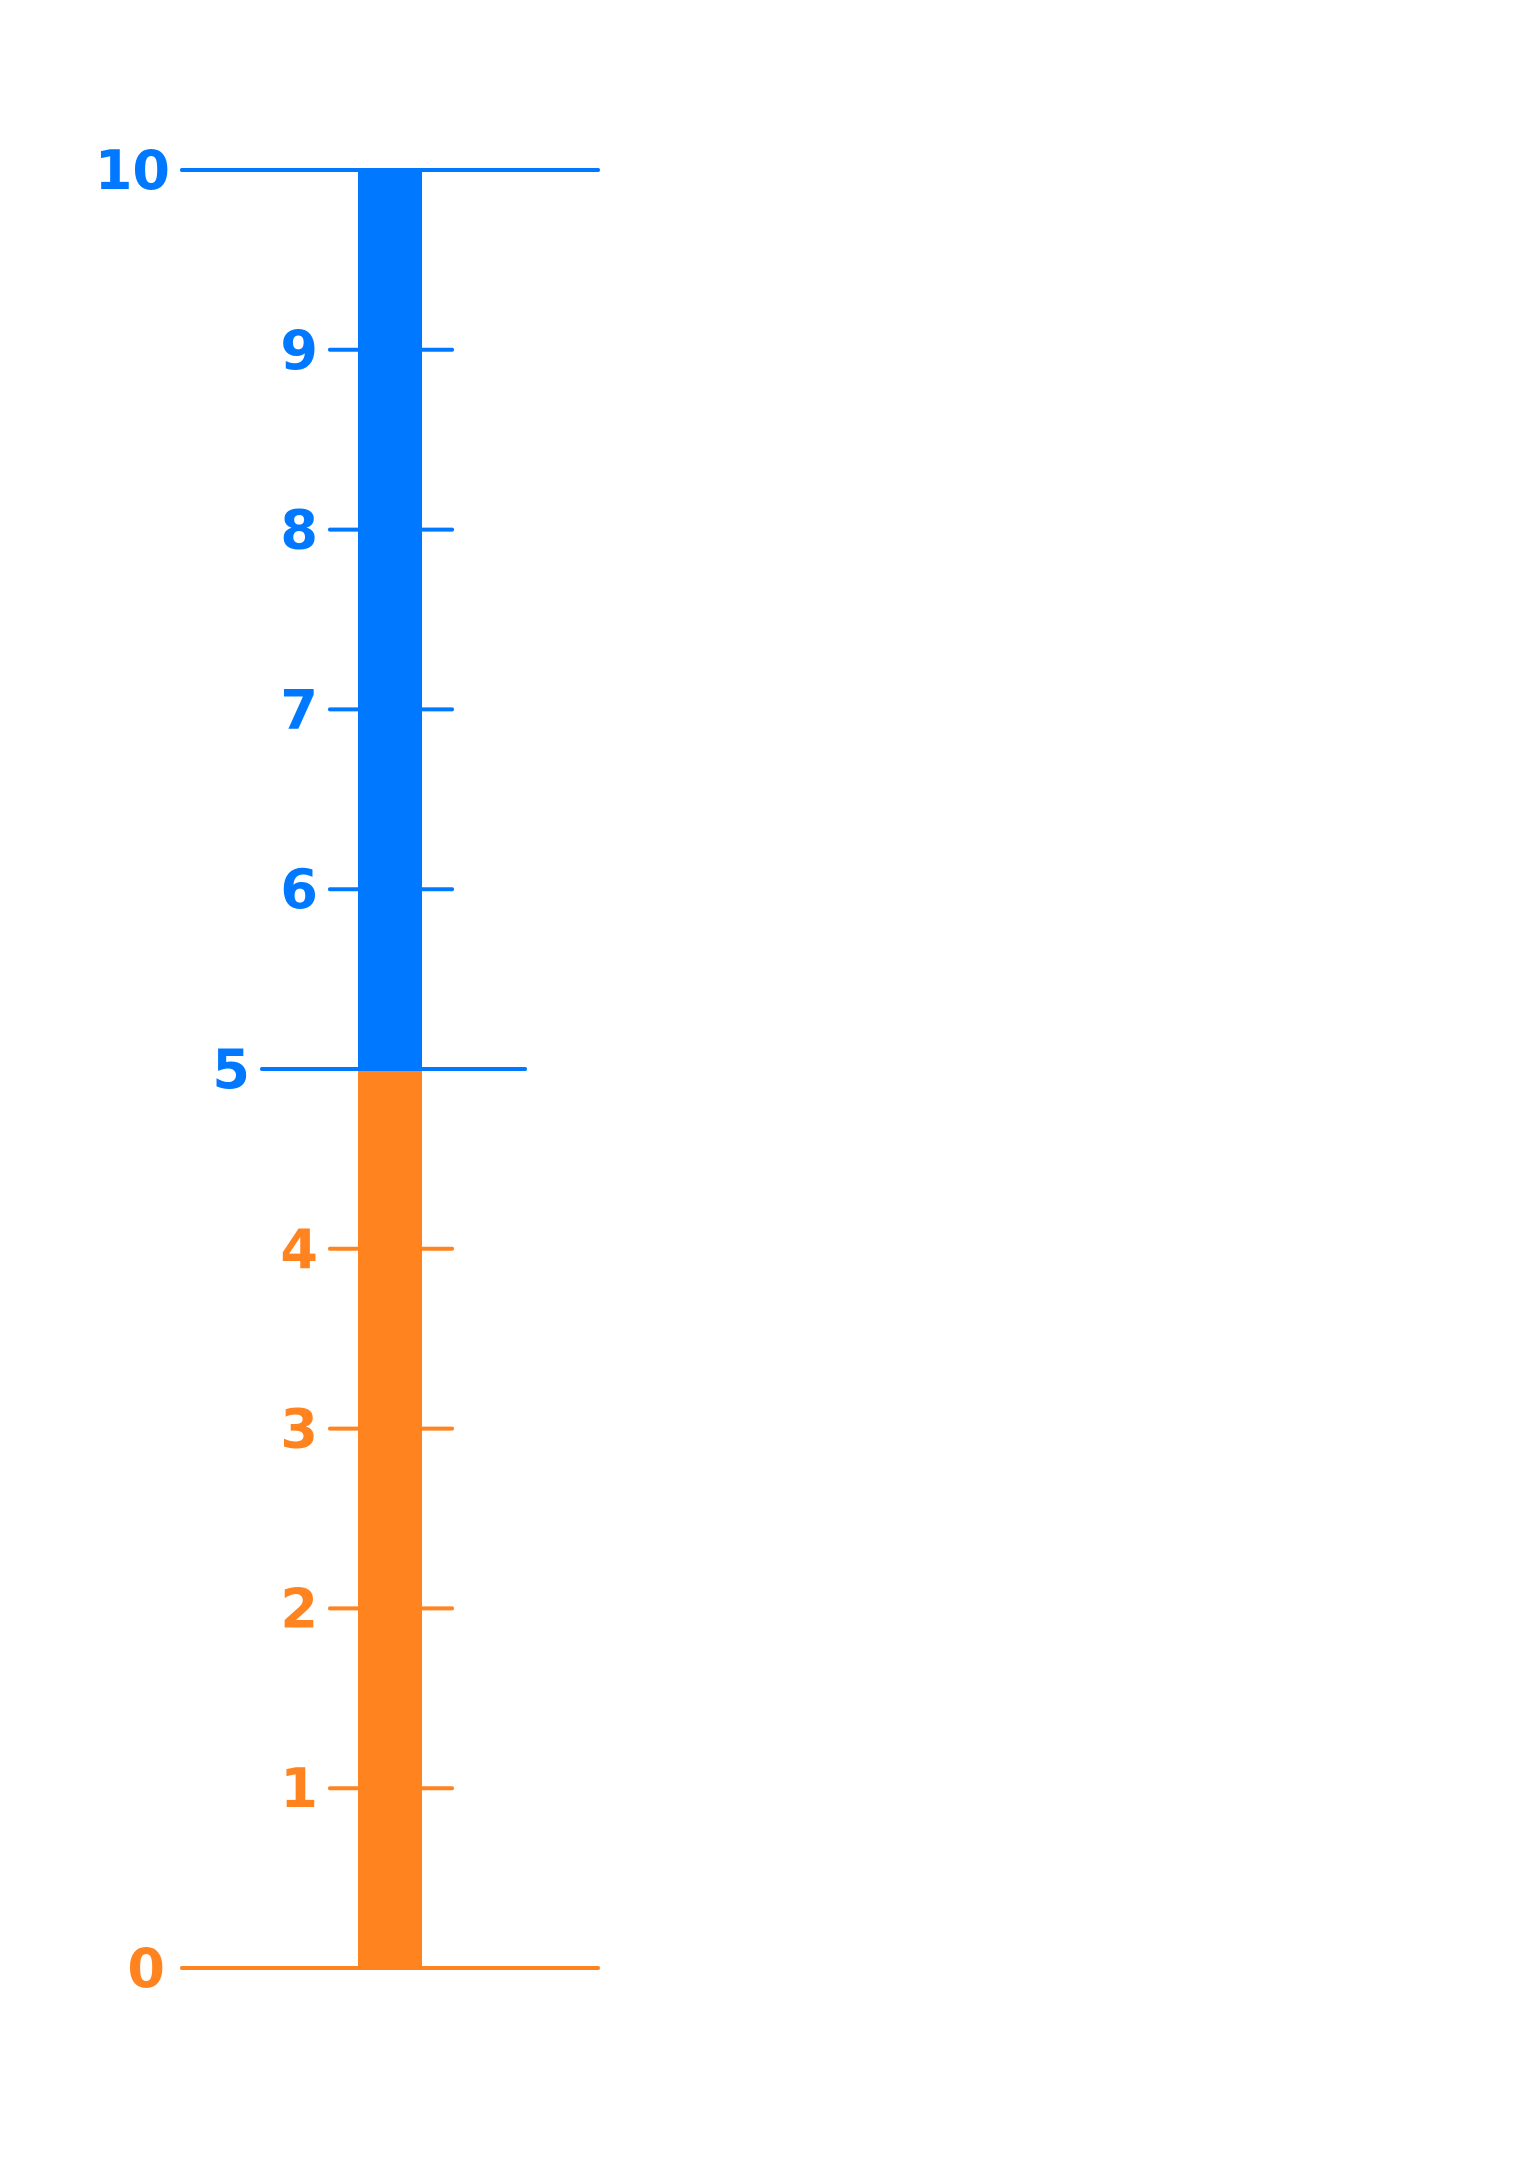 Image resolution: width=1538 pixels, height=2182 pixels. Describe the element at coordinates (231, 1069) in the screenshot. I see `tick-label-5: 5` at that location.